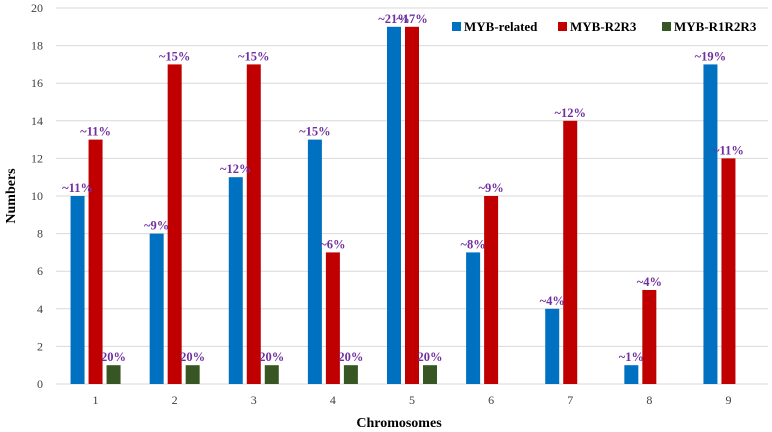 The width and height of the screenshot is (772, 432). Describe the element at coordinates (332, 244) in the screenshot. I see `data-label: ~6%` at that location.